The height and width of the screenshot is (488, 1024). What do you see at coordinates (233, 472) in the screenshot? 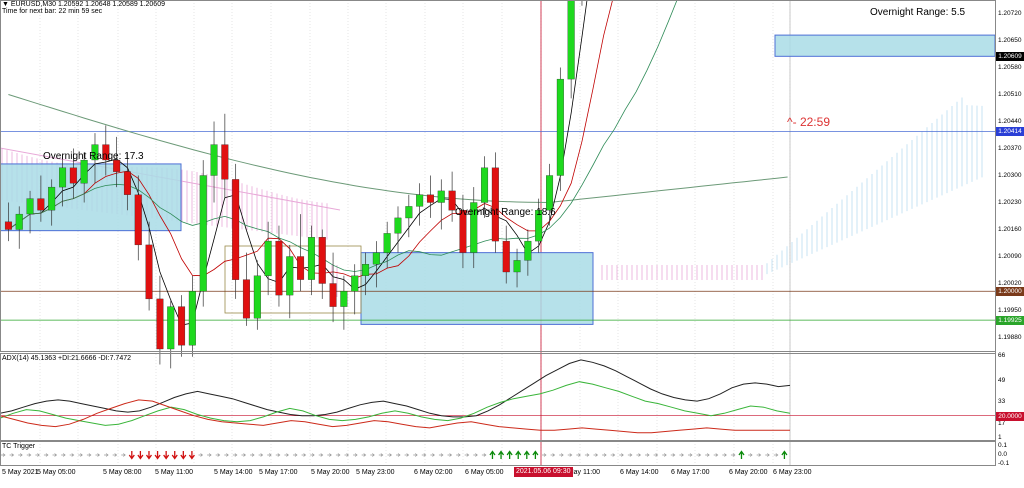
I see `time-axis-label: 5 May 14:00` at bounding box center [233, 472].